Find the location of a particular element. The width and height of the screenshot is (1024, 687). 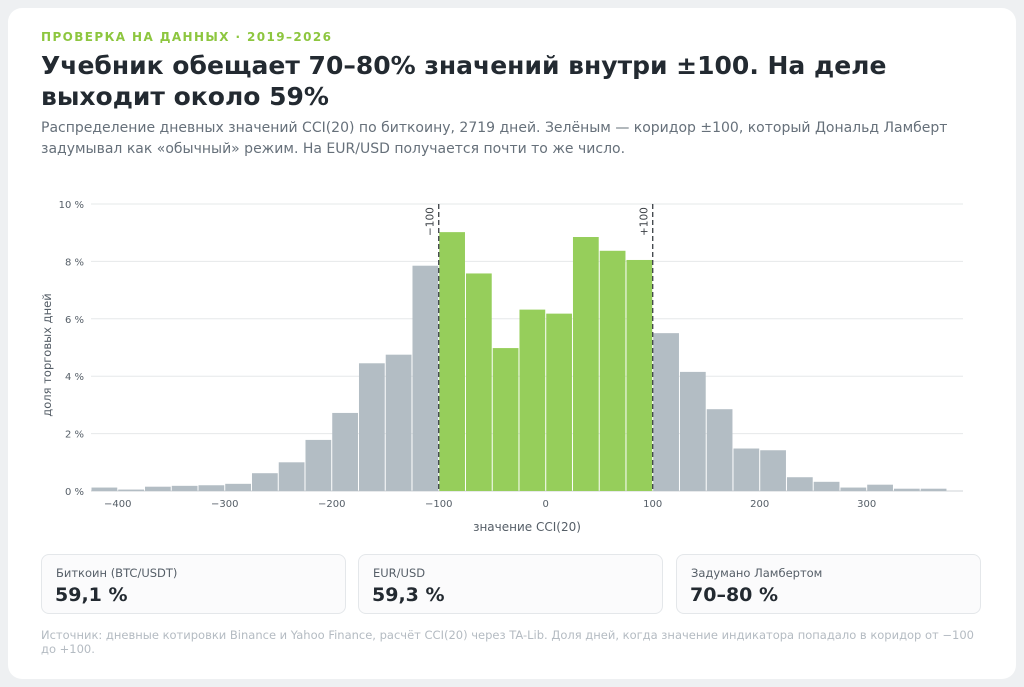

x-tick-label: 200 is located at coordinates (759, 504).